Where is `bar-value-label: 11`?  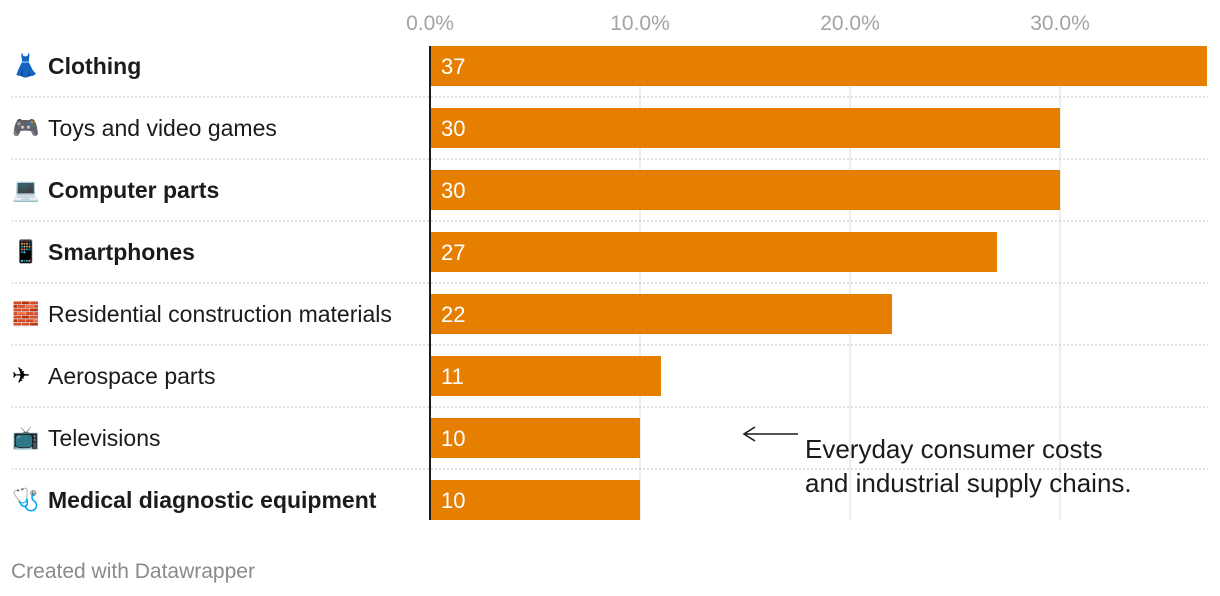
bar-value-label: 11 is located at coordinates (452, 376).